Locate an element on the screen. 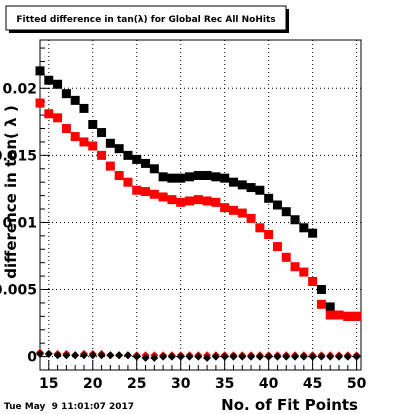 The height and width of the screenshot is (414, 400). title-shadow-bottom is located at coordinates (149, 31).